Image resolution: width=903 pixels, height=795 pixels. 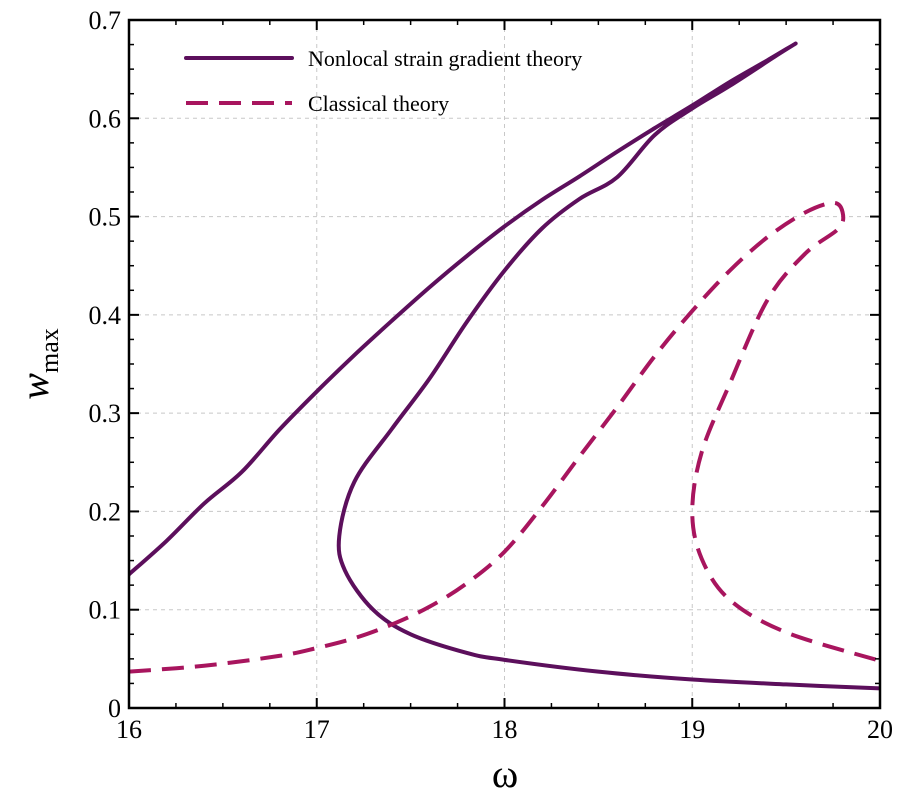 I want to click on legend-label-classical: Classical theory, so click(x=378, y=103).